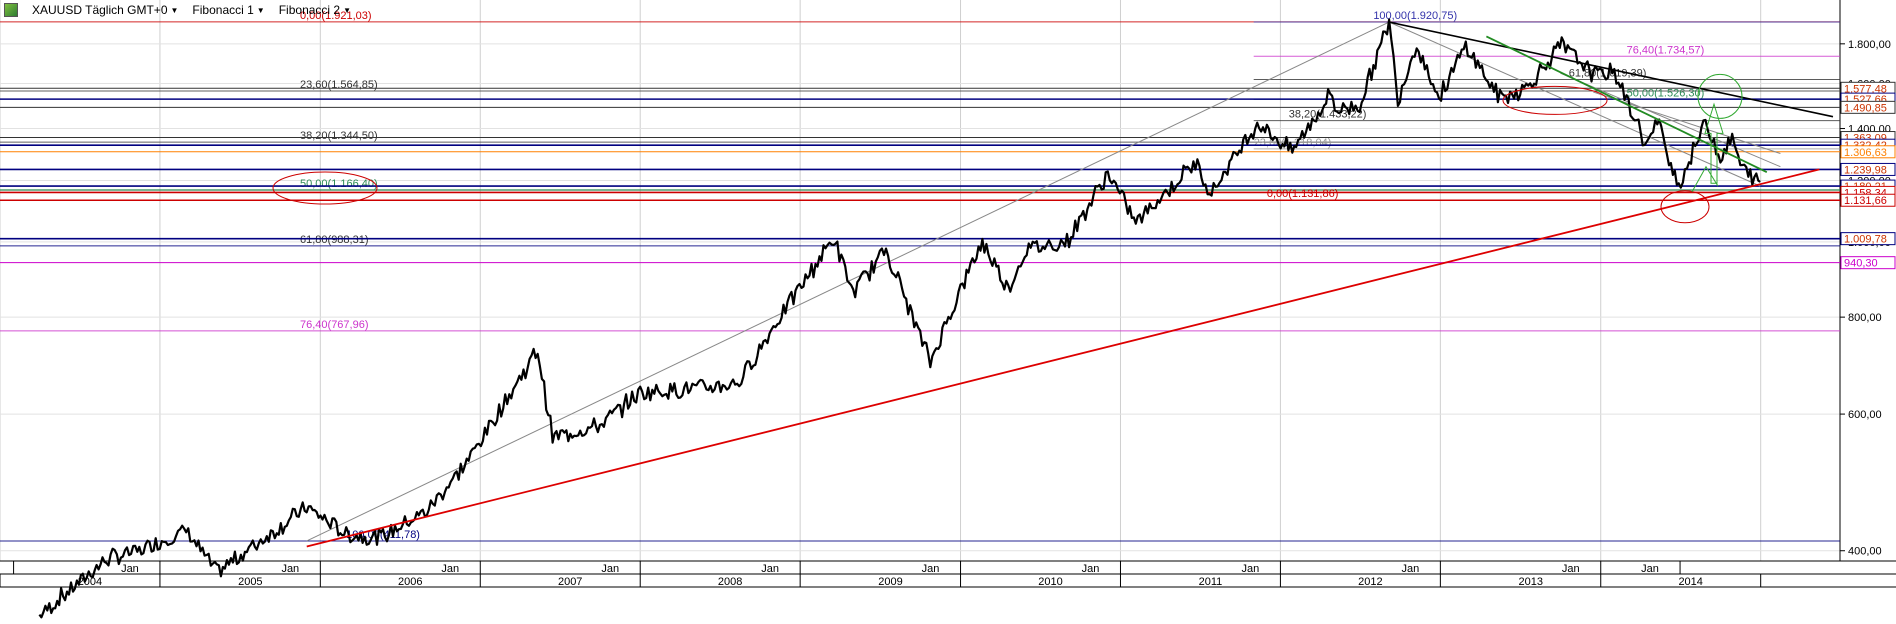  Describe the element at coordinates (1670, 120) in the screenshot. I see `fan-line` at that location.